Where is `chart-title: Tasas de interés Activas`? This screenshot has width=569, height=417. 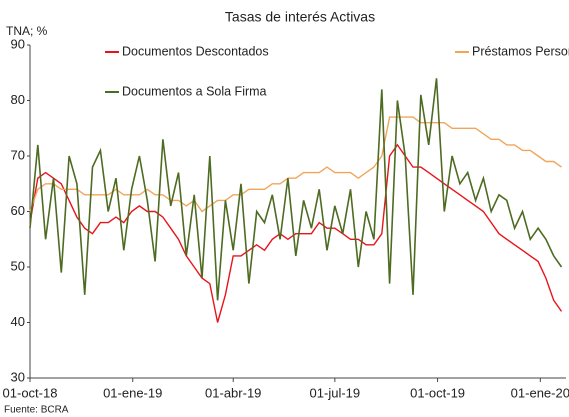 chart-title: Tasas de interés Activas is located at coordinates (300, 17).